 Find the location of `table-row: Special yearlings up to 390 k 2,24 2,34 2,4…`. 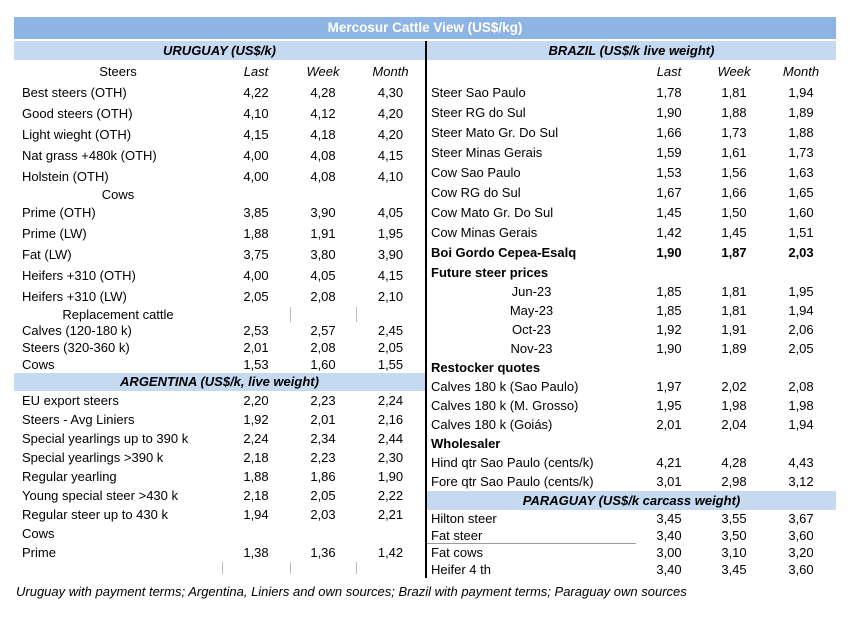

table-row: Special yearlings up to 390 k 2,24 2,34 2,4… is located at coordinates (219, 438).